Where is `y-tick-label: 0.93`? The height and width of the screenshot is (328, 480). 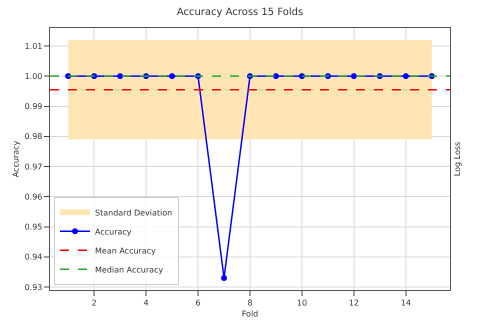 y-tick-label: 0.93 is located at coordinates (33, 287).